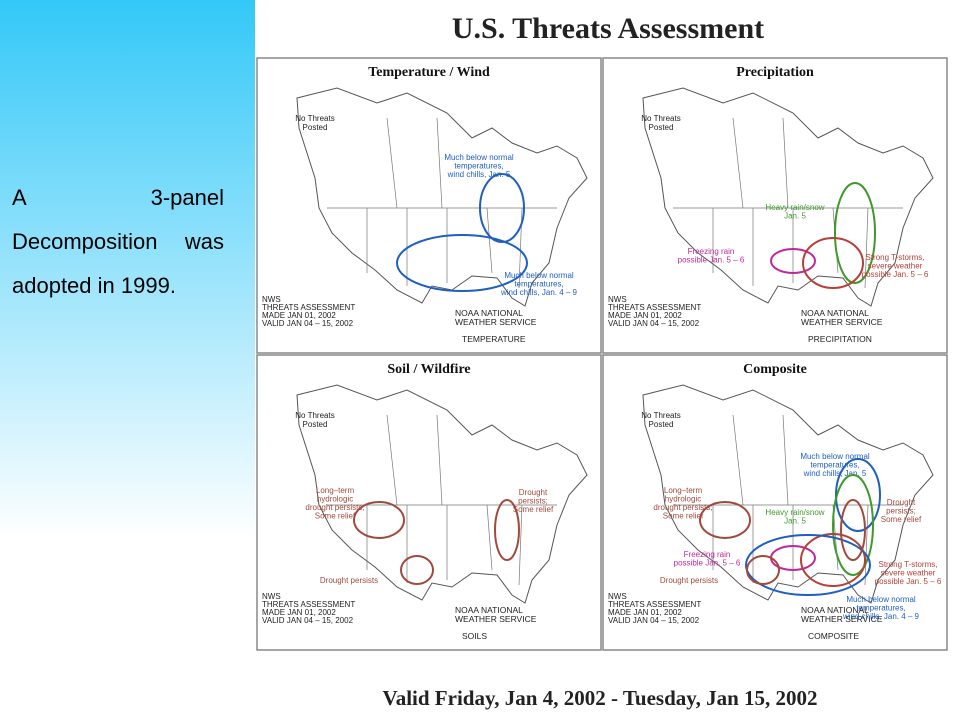 The width and height of the screenshot is (960, 720). Describe the element at coordinates (833, 636) in the screenshot. I see `panel-label: COMPOSITE` at that location.